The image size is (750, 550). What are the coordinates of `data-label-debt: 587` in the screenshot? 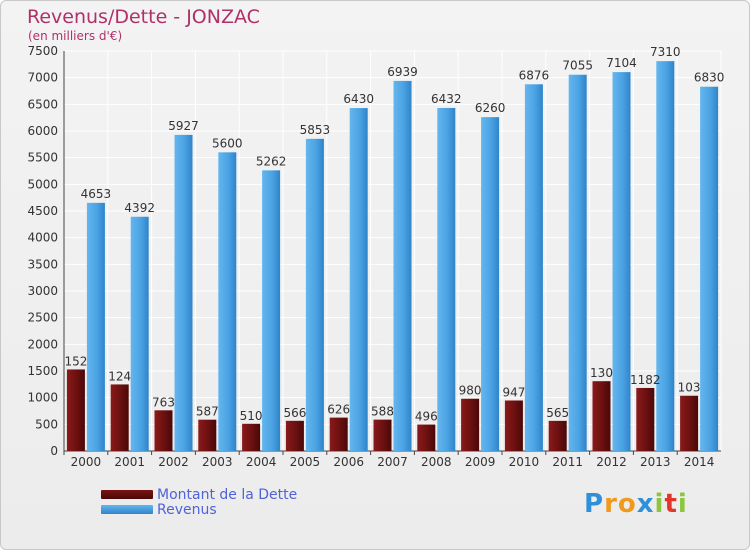 It's located at (207, 412).